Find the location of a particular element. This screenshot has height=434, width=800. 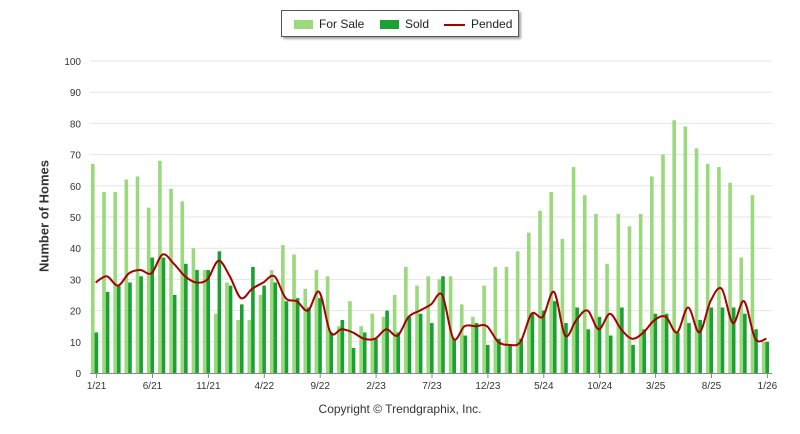

y-tick-label: 30 is located at coordinates (76, 280).